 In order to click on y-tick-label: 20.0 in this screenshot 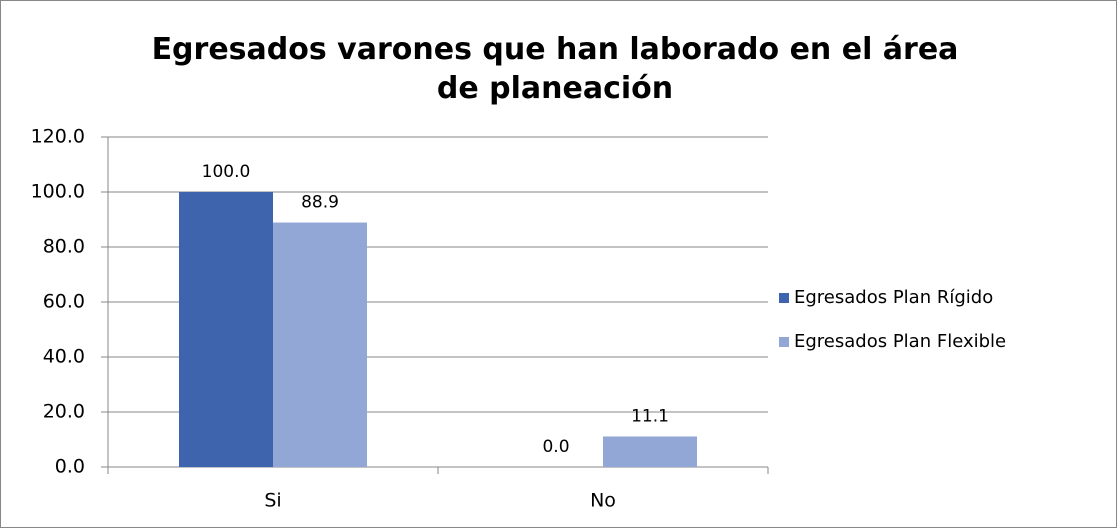, I will do `click(64, 412)`.